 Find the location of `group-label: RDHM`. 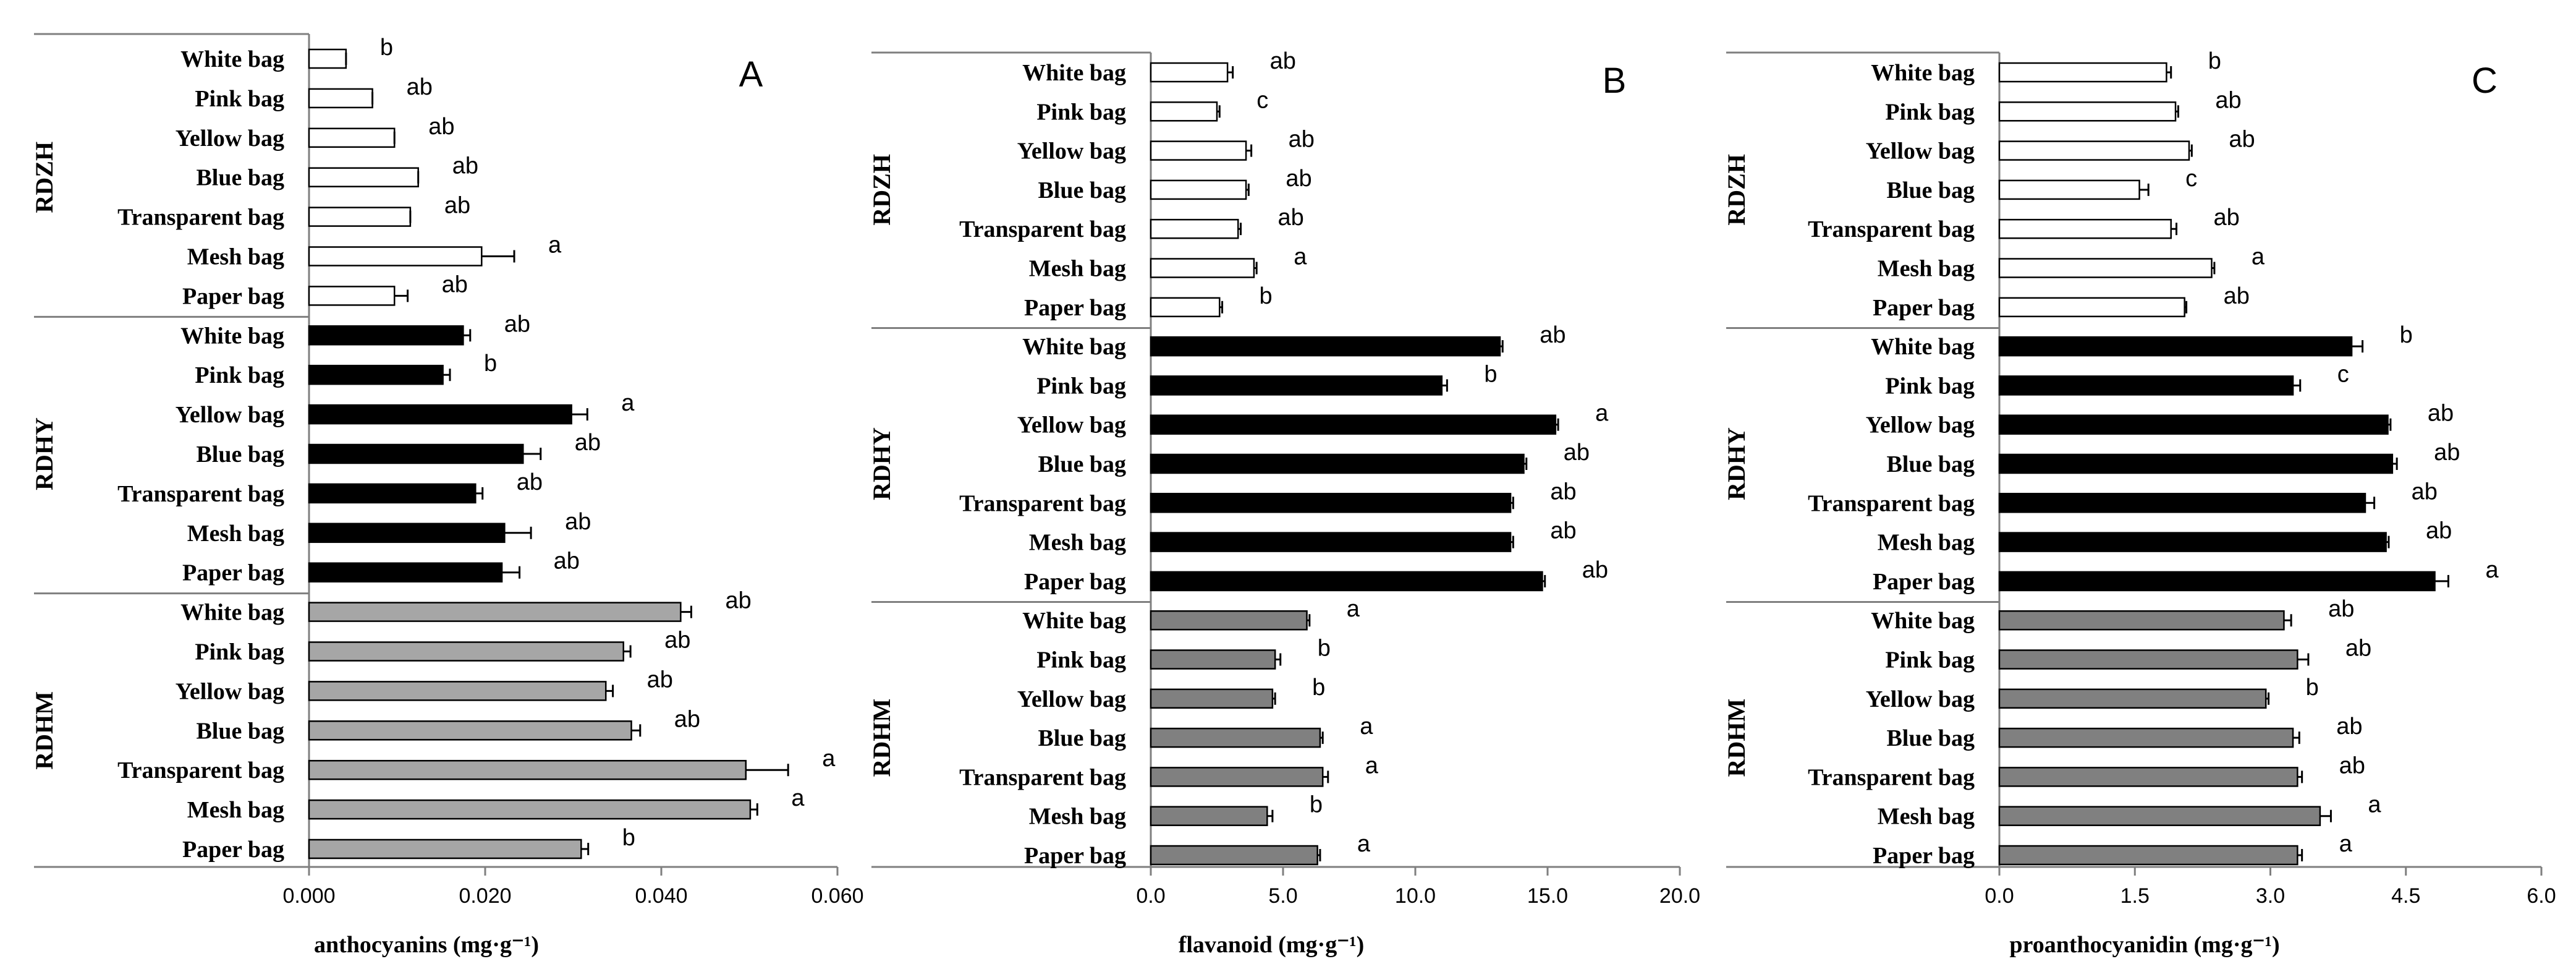

group-label: RDHM is located at coordinates (882, 738).